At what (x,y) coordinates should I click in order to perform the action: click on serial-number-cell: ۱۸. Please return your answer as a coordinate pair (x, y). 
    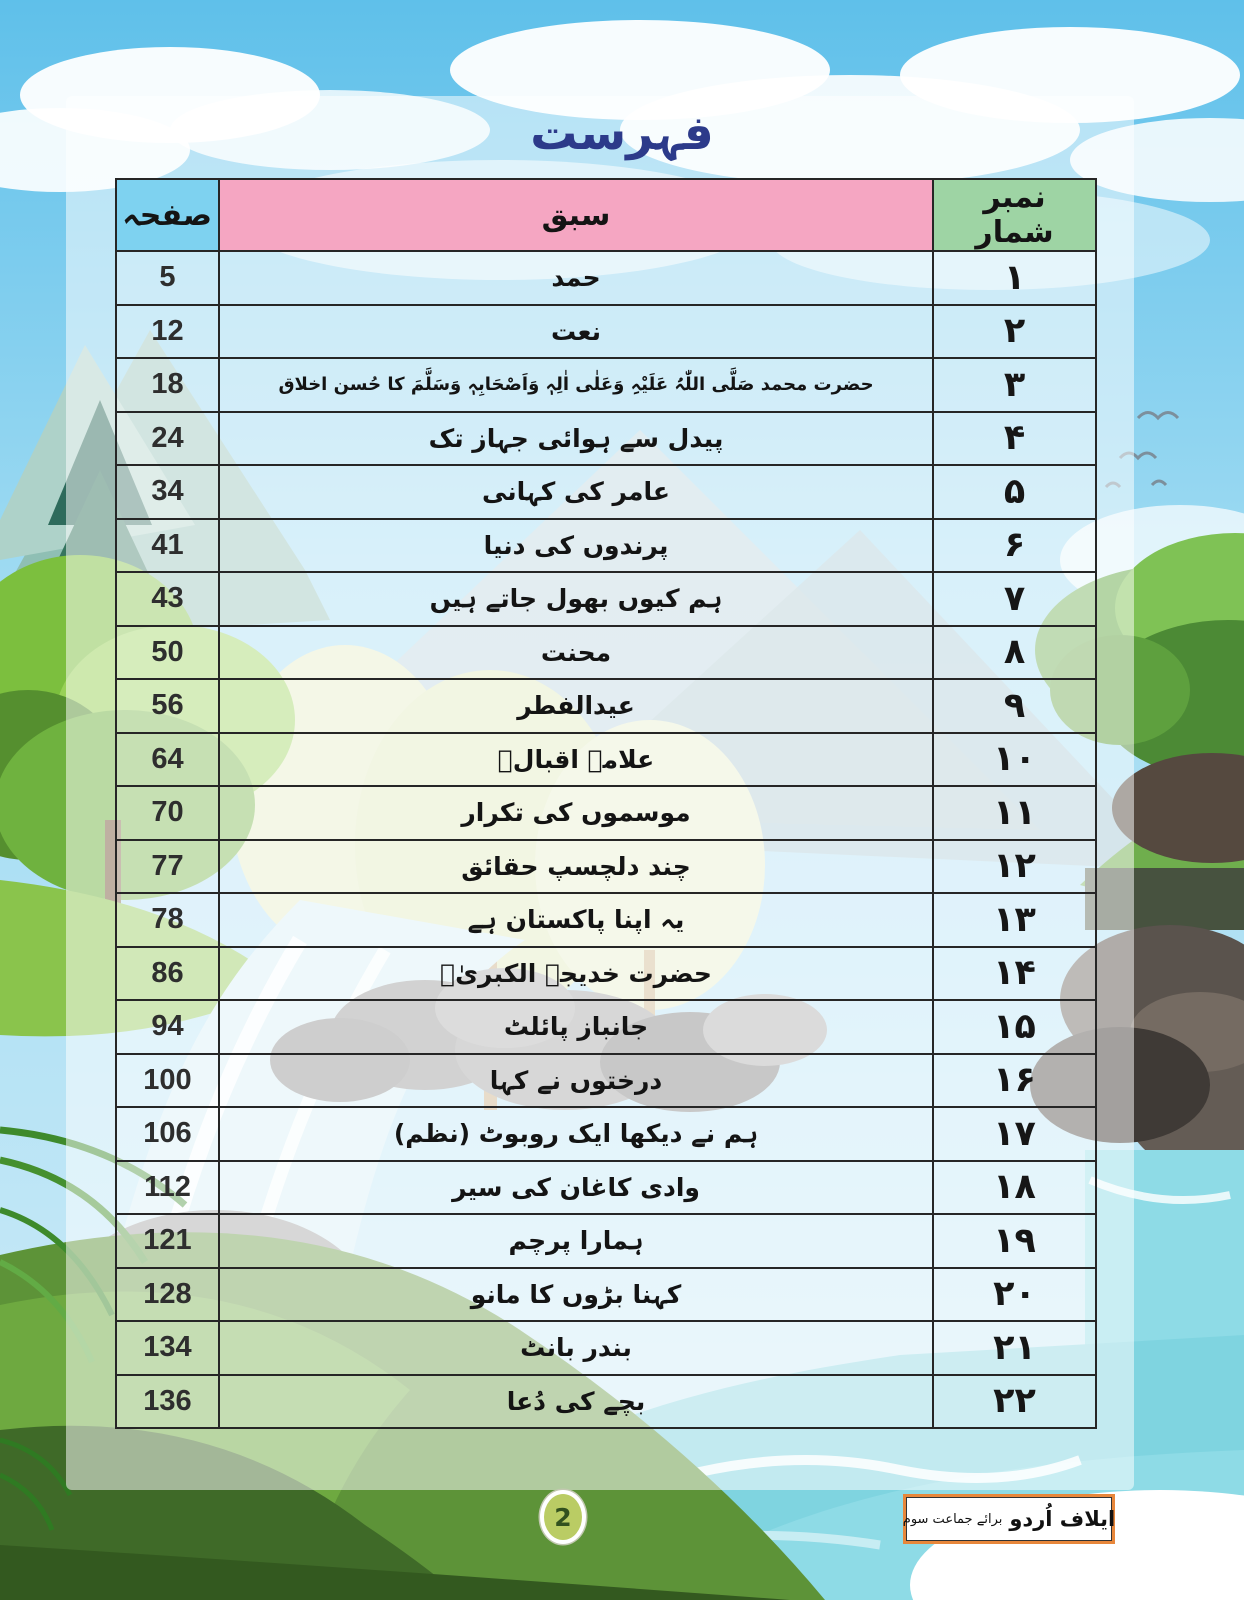
    Looking at the image, I should click on (1014, 1187).